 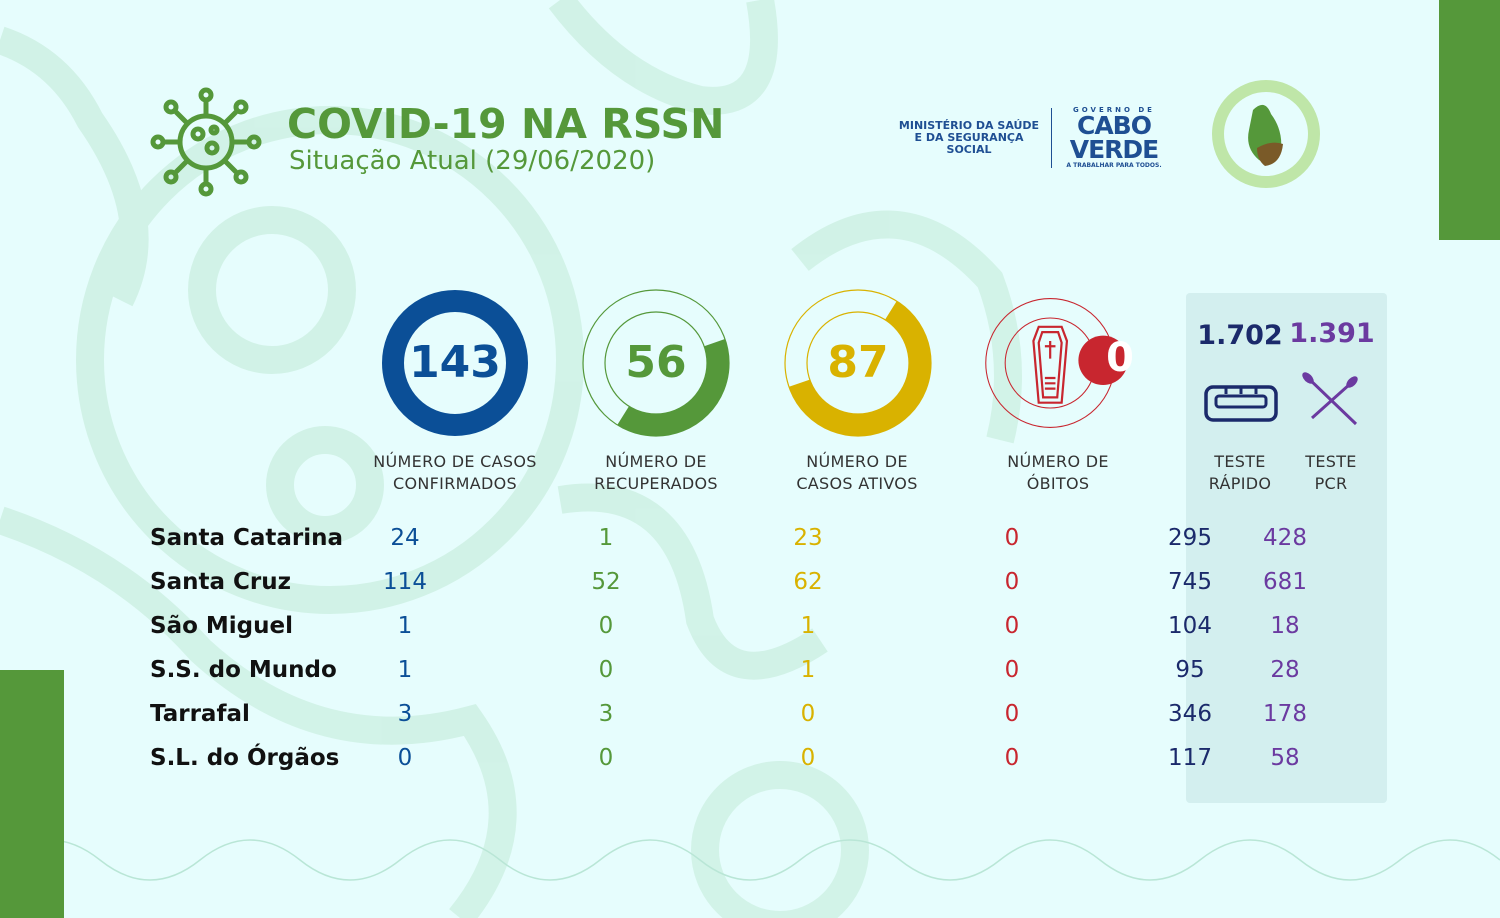 I want to click on active-cell: 23, so click(x=808, y=538).